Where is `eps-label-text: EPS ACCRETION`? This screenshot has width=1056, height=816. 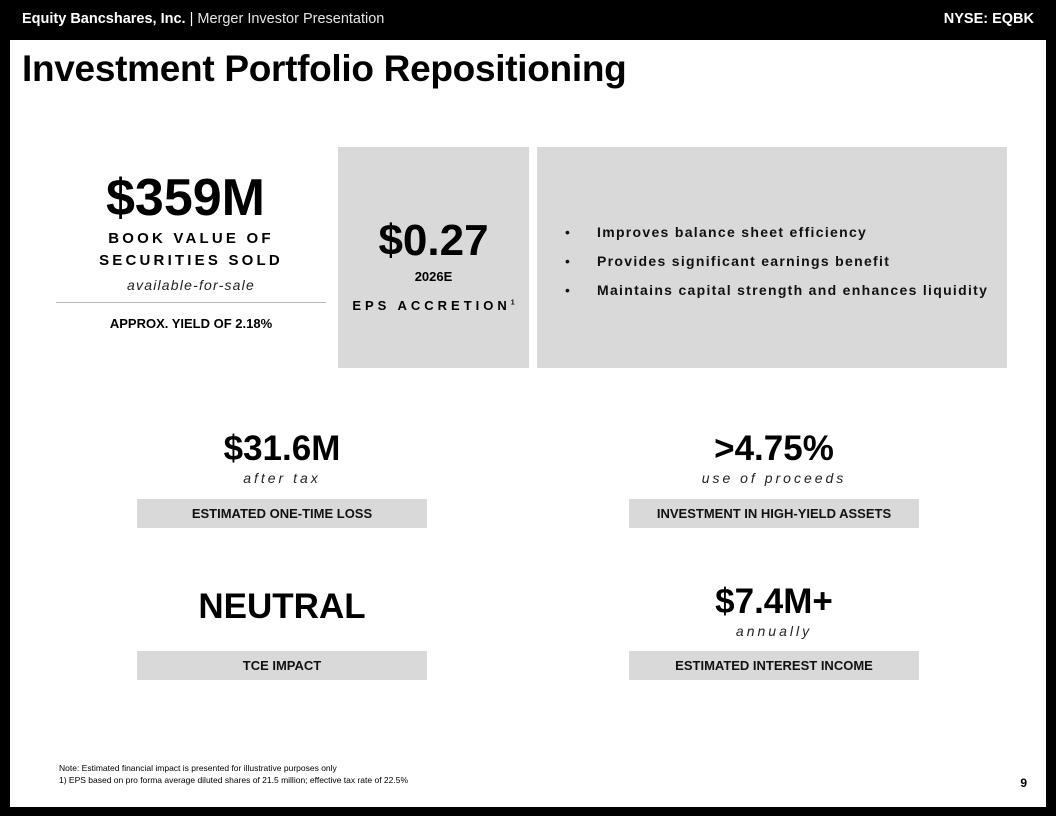
eps-label-text: EPS ACCRETION is located at coordinates (431, 305).